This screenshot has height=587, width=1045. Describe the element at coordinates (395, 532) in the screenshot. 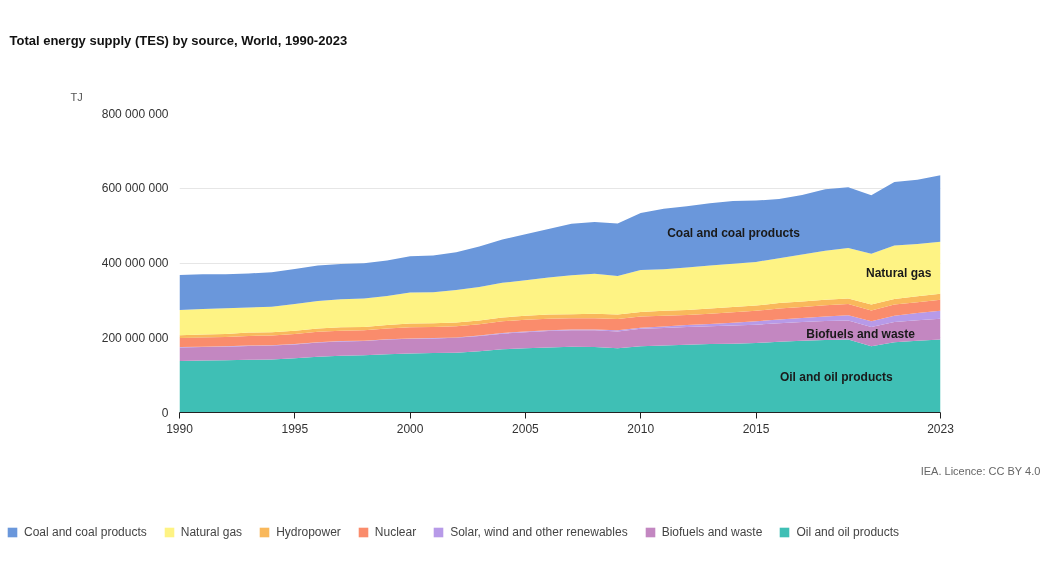

I see `legend-label: Nuclear` at that location.